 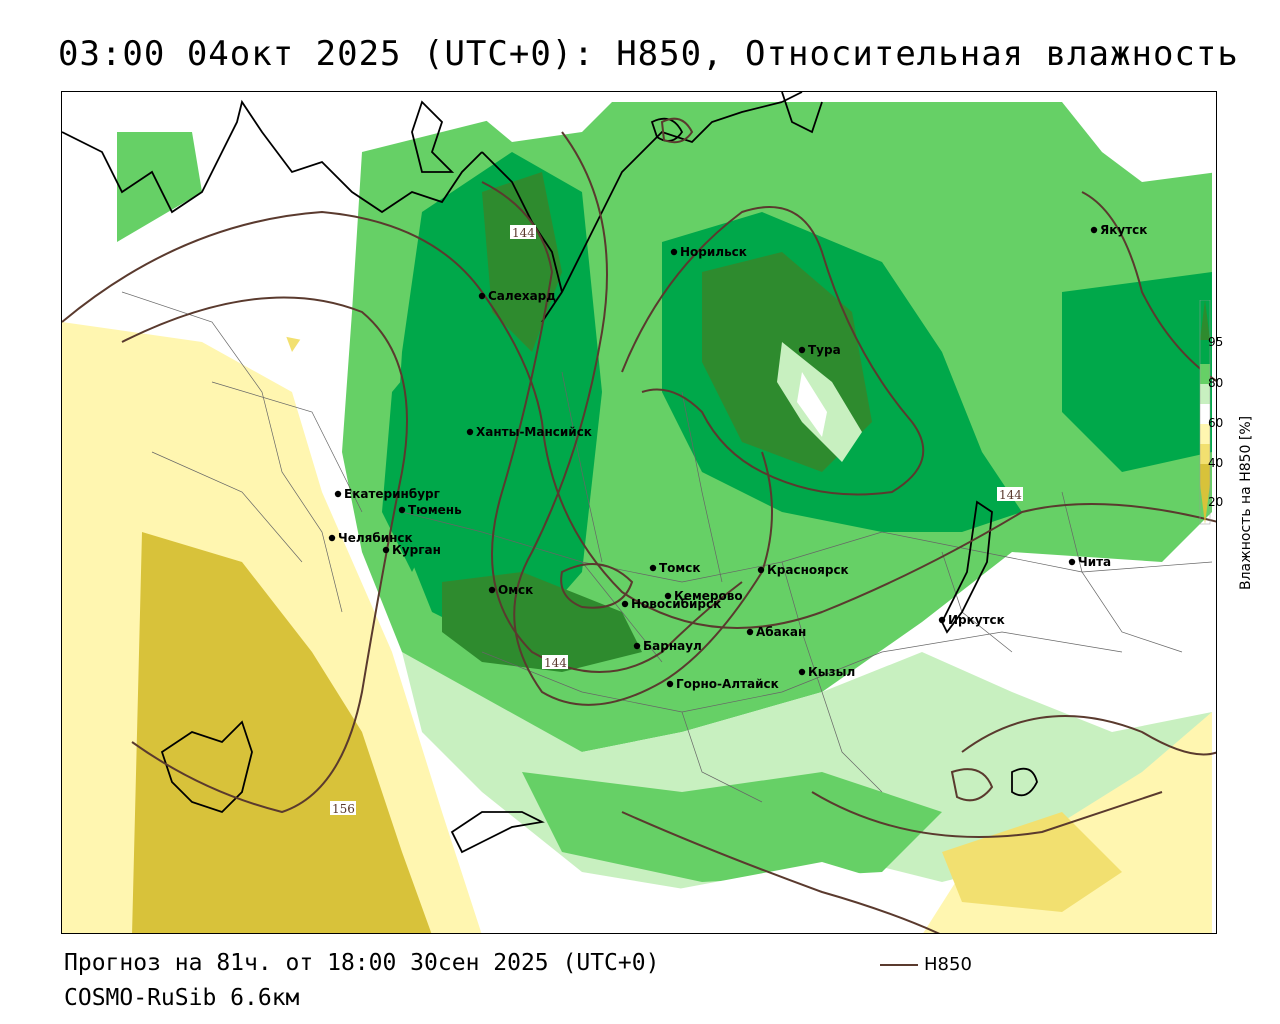 I want to click on city-label: Курган, so click(x=416, y=550).